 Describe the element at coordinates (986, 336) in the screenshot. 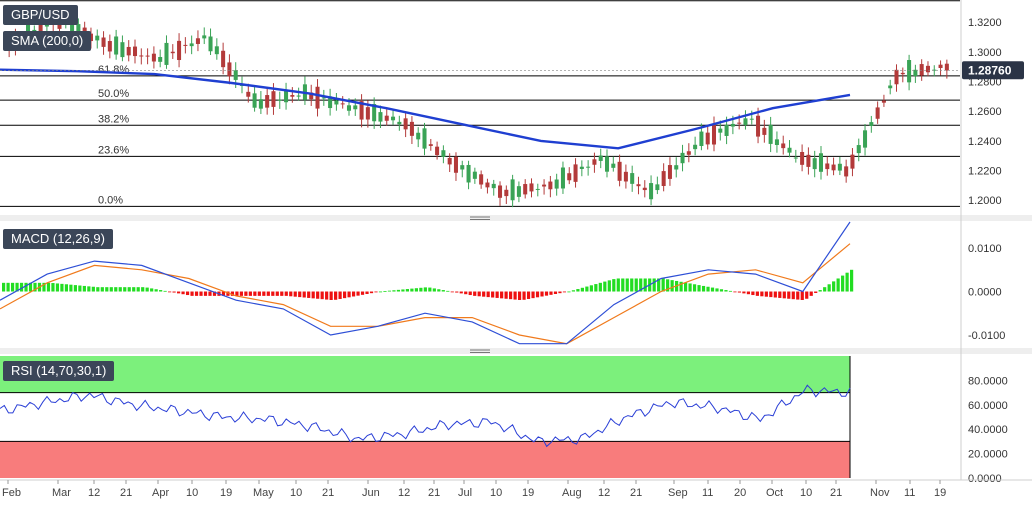

I see `macd-tick-2: -0.0100` at that location.